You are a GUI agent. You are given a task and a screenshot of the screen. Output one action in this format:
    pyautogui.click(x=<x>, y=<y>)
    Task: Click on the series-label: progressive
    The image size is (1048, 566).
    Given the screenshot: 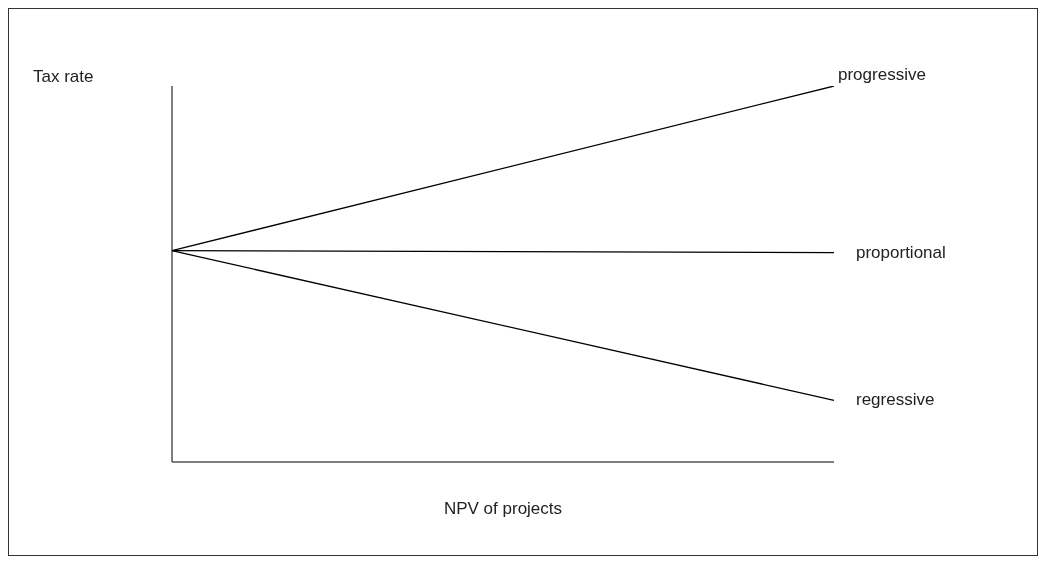 What is the action you would take?
    pyautogui.click(x=882, y=74)
    